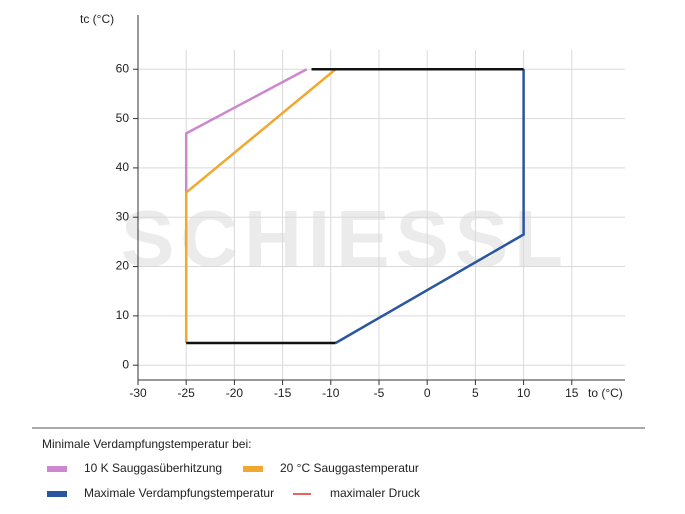 The width and height of the screenshot is (685, 514). I want to click on y-tick-label: 0, so click(125, 364).